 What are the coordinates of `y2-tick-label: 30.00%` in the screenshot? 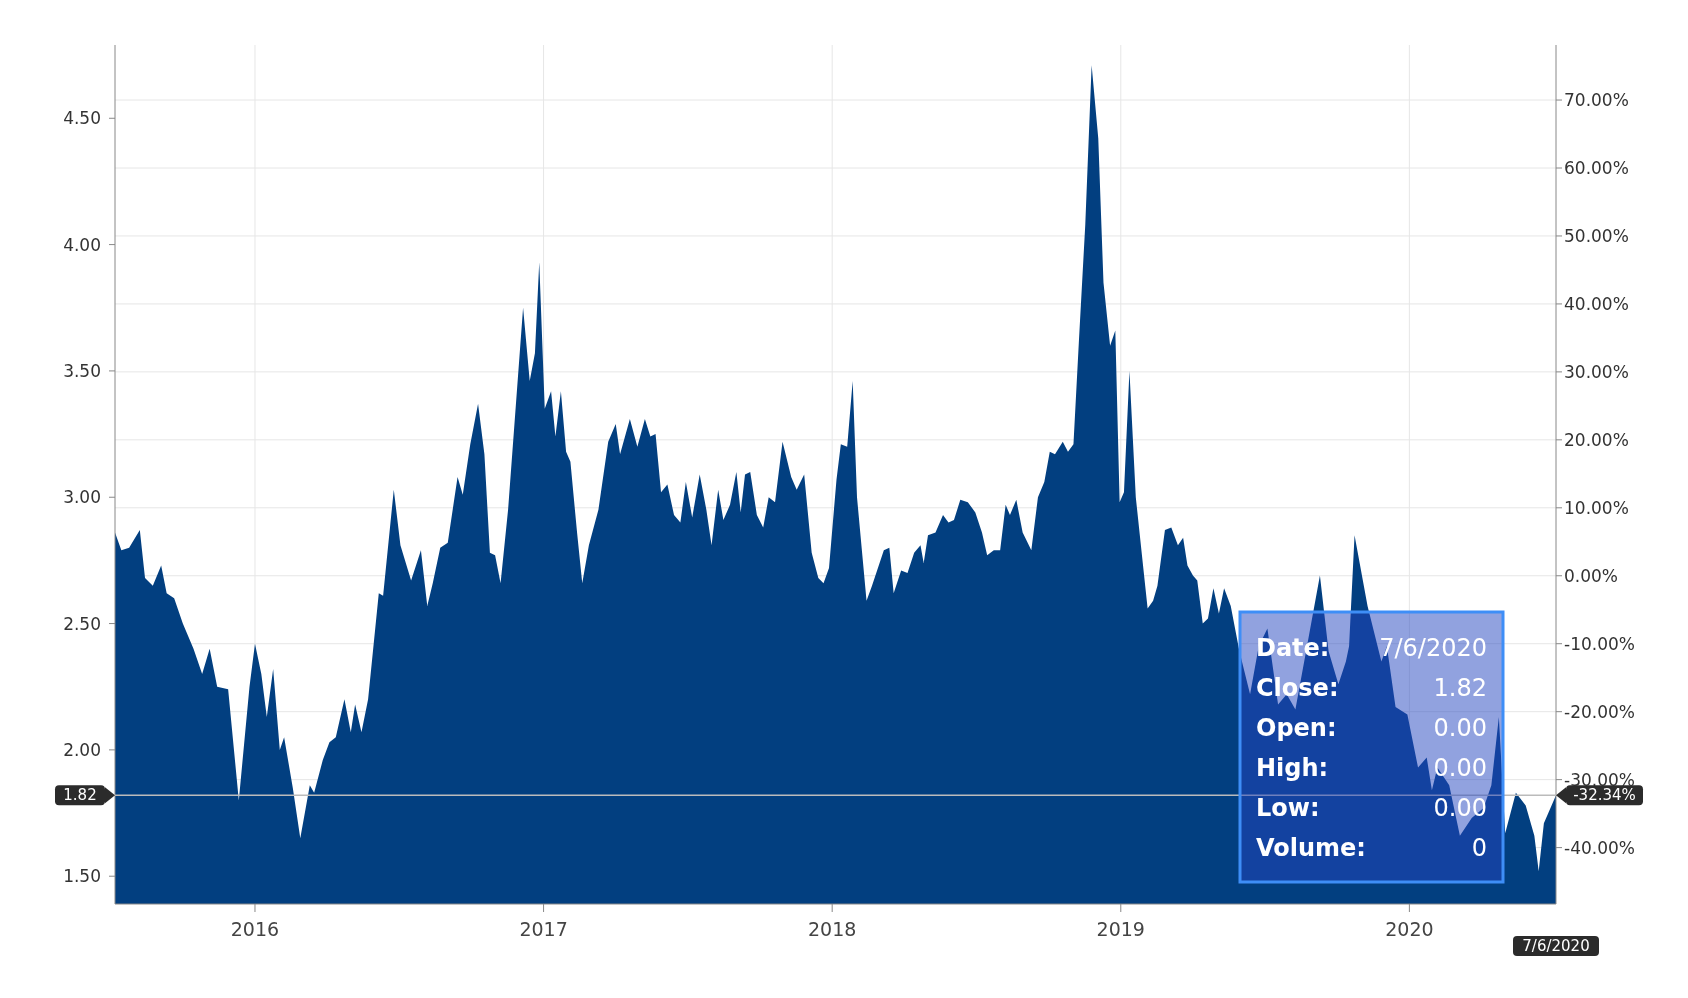 It's located at (1596, 371).